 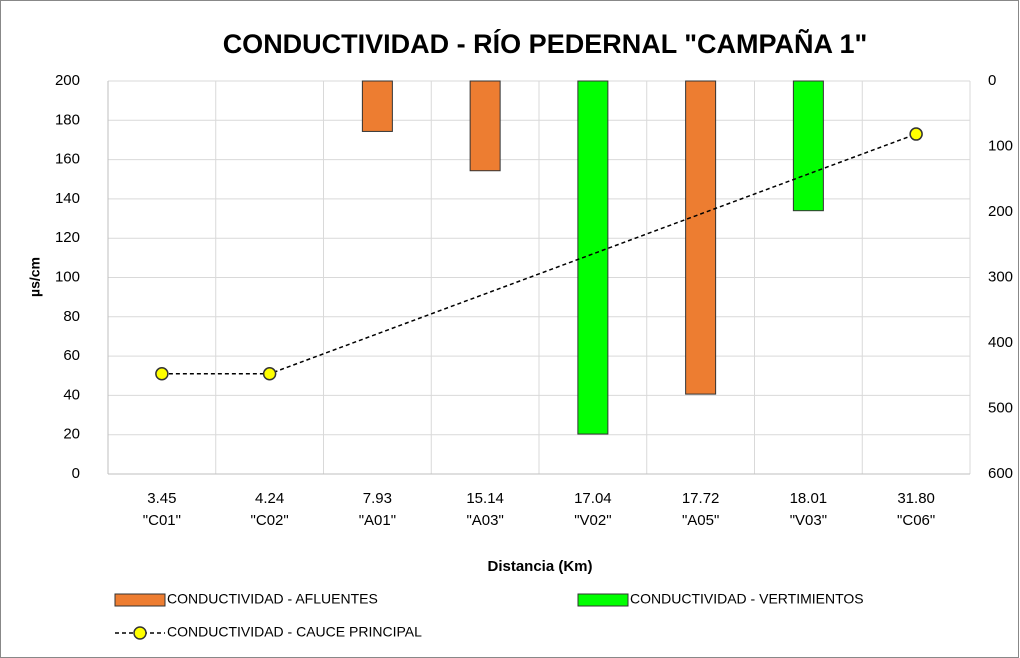 I want to click on x-tick-label: "C01", so click(x=162, y=520).